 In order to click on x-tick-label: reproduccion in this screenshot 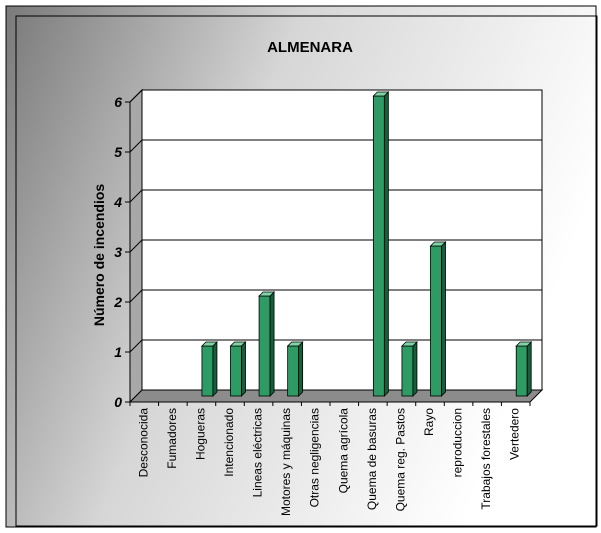, I will do `click(458, 442)`.